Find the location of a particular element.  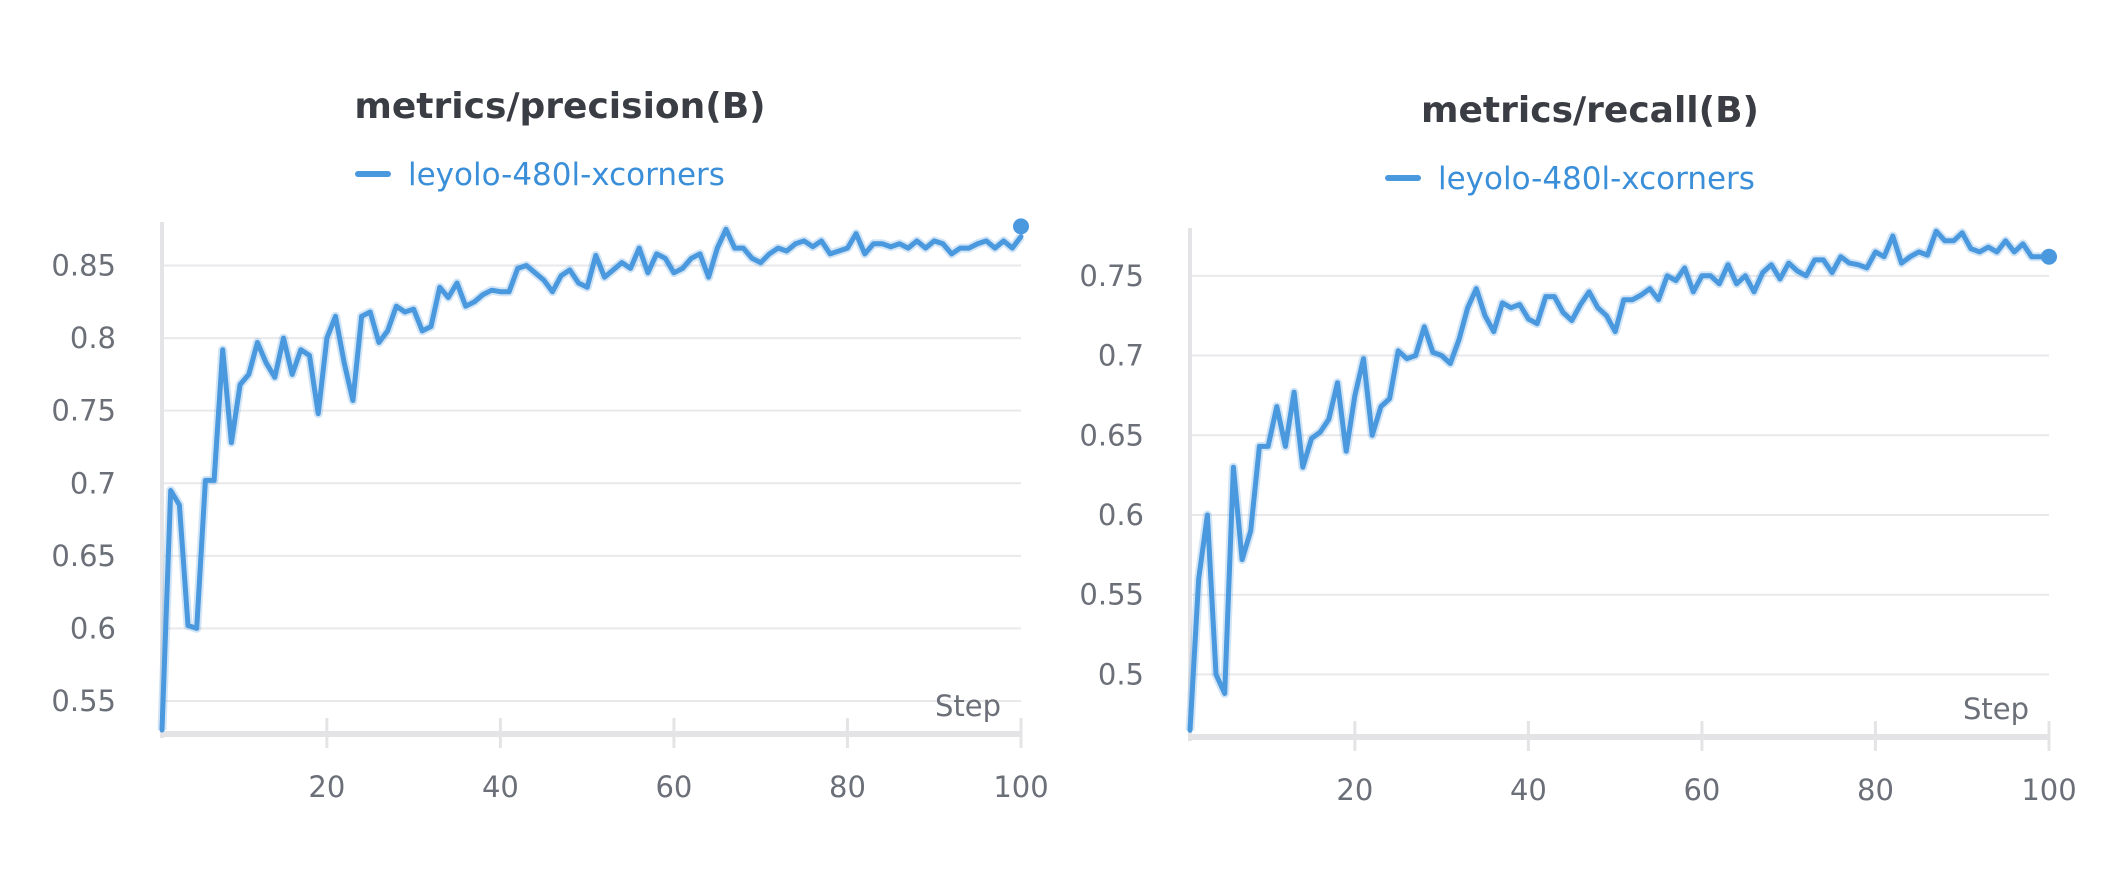

y-tick-label: 0.8 is located at coordinates (93, 338).